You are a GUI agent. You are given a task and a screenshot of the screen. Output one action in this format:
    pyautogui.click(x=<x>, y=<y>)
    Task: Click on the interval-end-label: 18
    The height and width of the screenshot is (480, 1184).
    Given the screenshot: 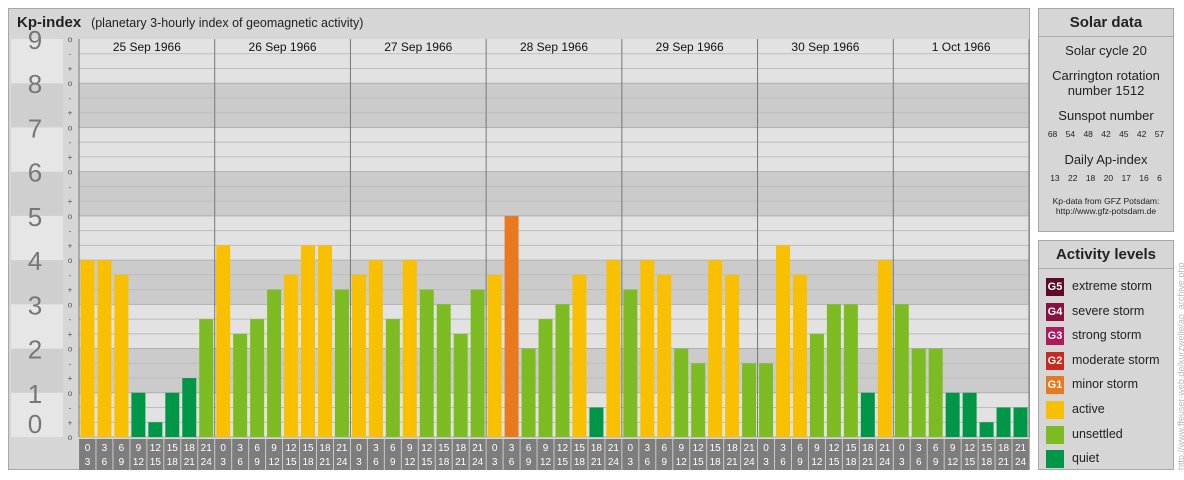 What is the action you would take?
    pyautogui.click(x=716, y=462)
    